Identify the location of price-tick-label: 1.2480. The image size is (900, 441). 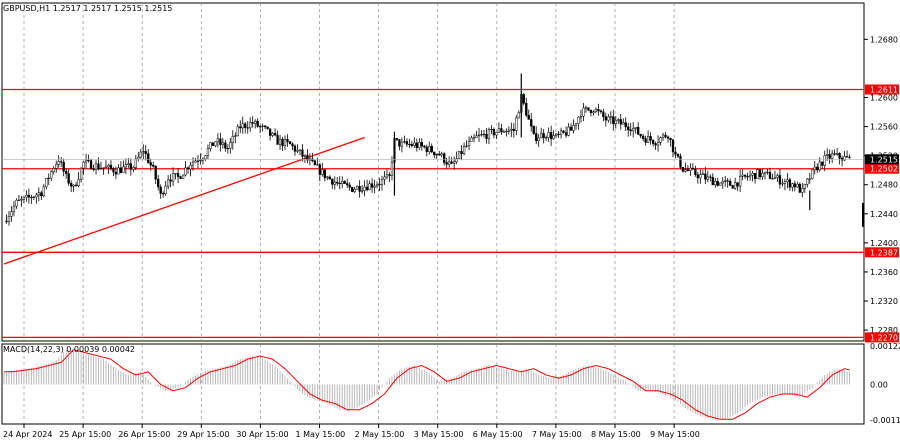
(884, 185).